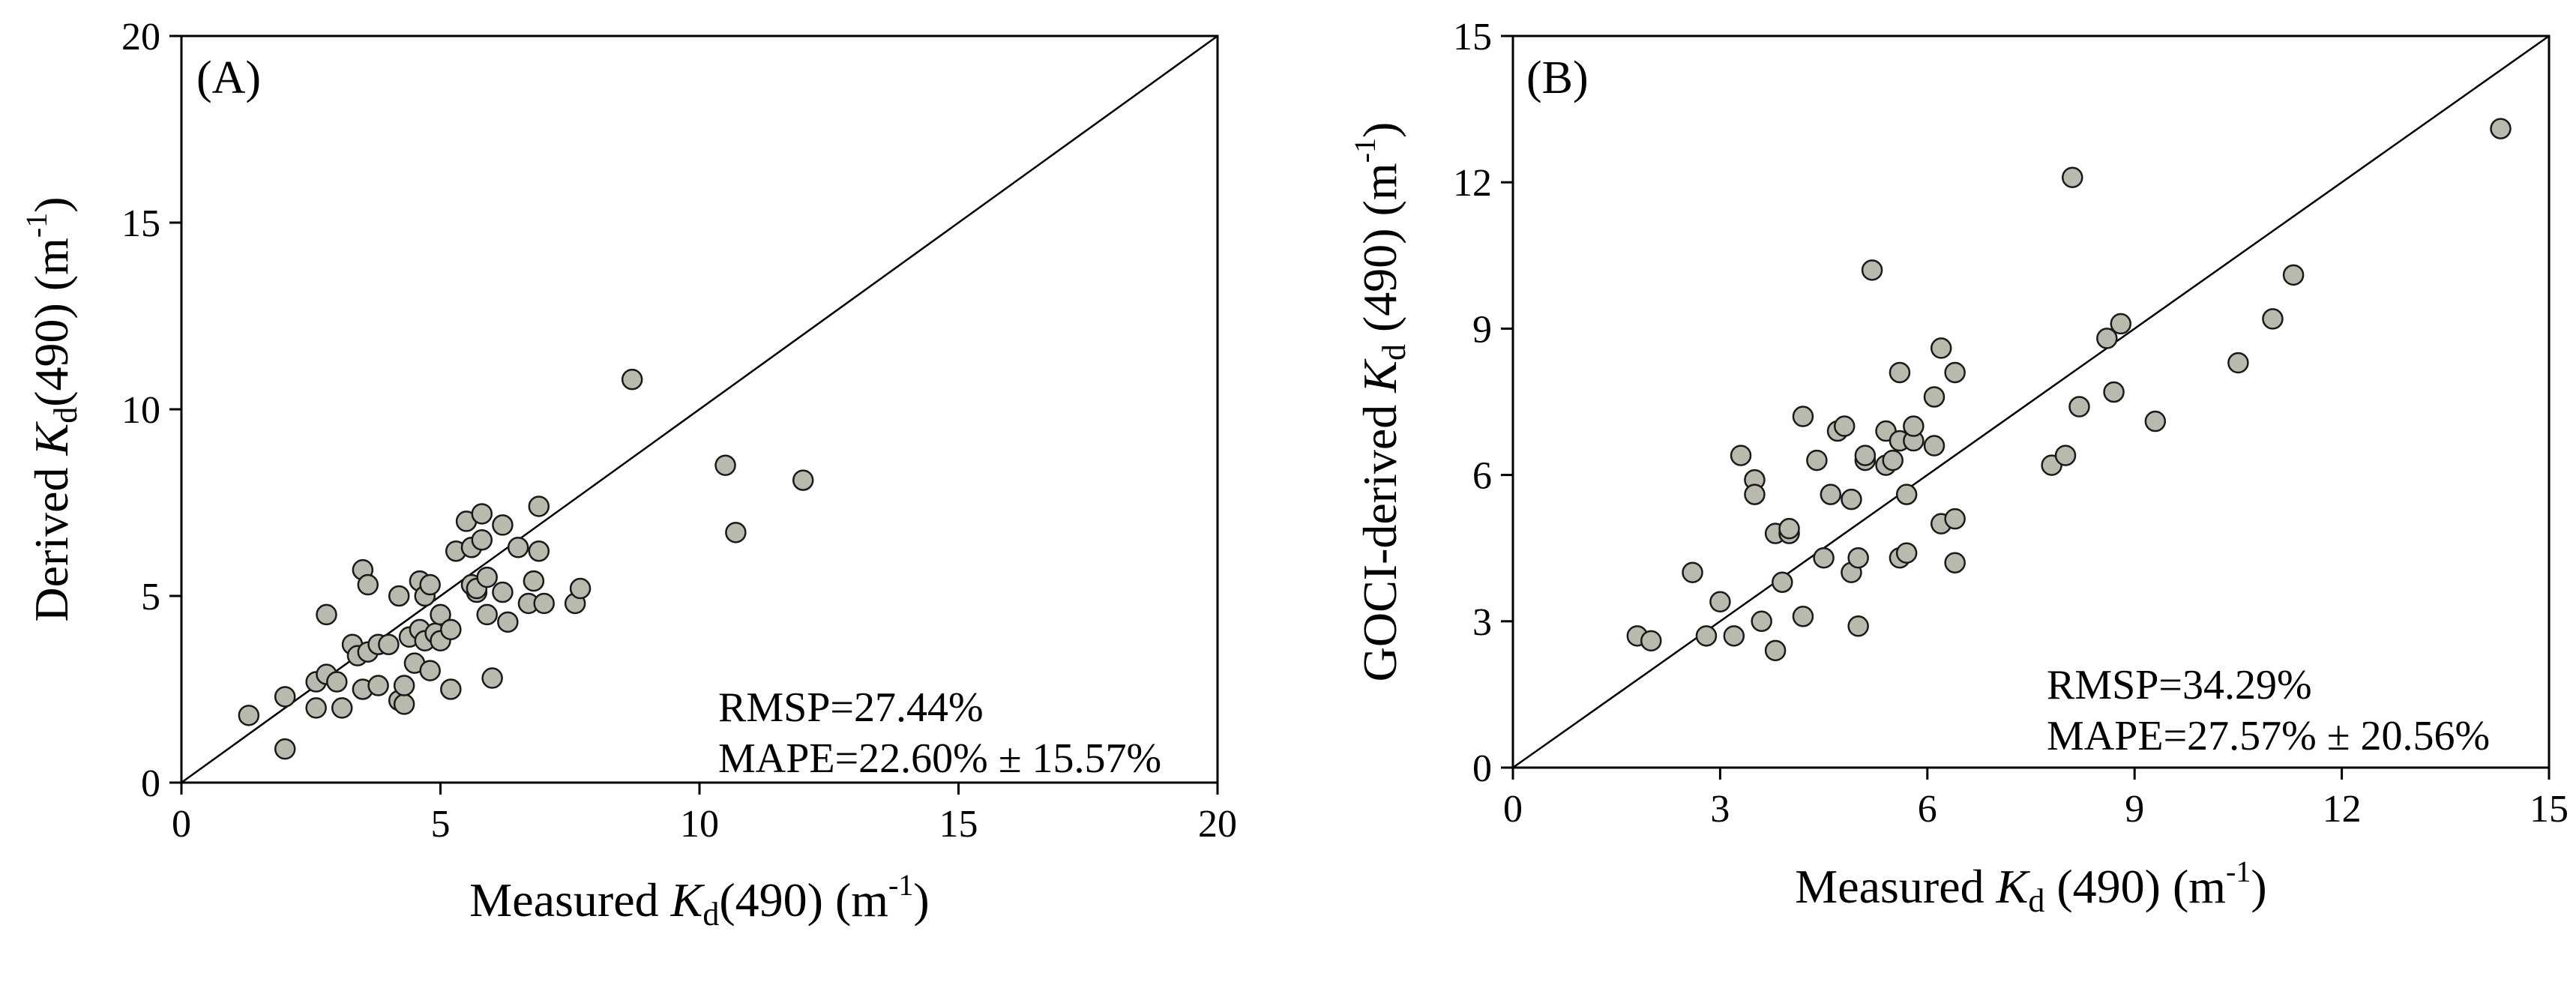 The height and width of the screenshot is (988, 2576). I want to click on panel-a-x-tick-label: 10, so click(699, 824).